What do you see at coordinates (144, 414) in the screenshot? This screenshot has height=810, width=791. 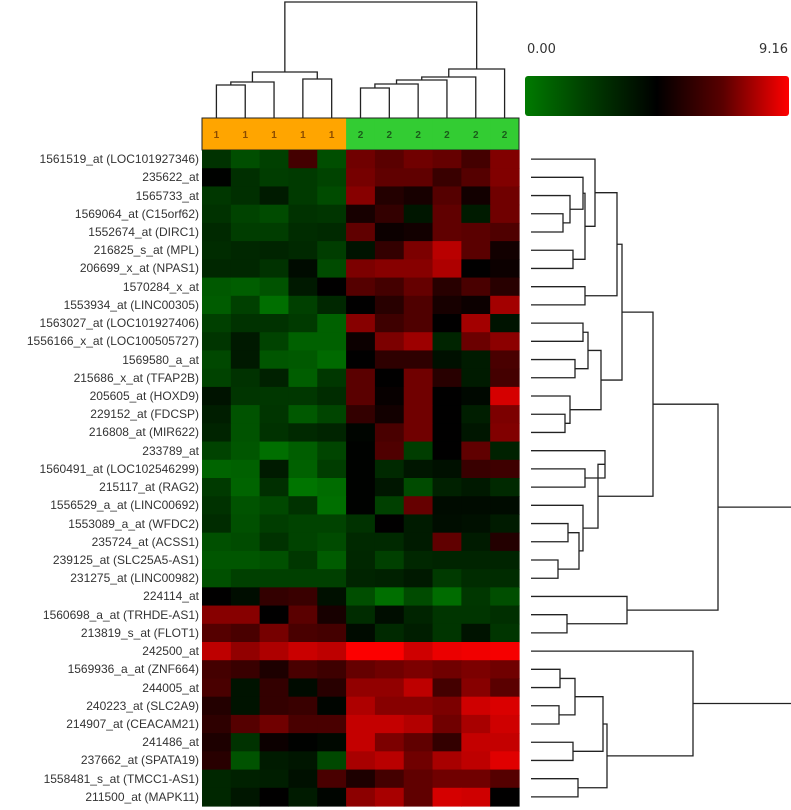 I see `row-label: 229152_at (FDCSP)` at bounding box center [144, 414].